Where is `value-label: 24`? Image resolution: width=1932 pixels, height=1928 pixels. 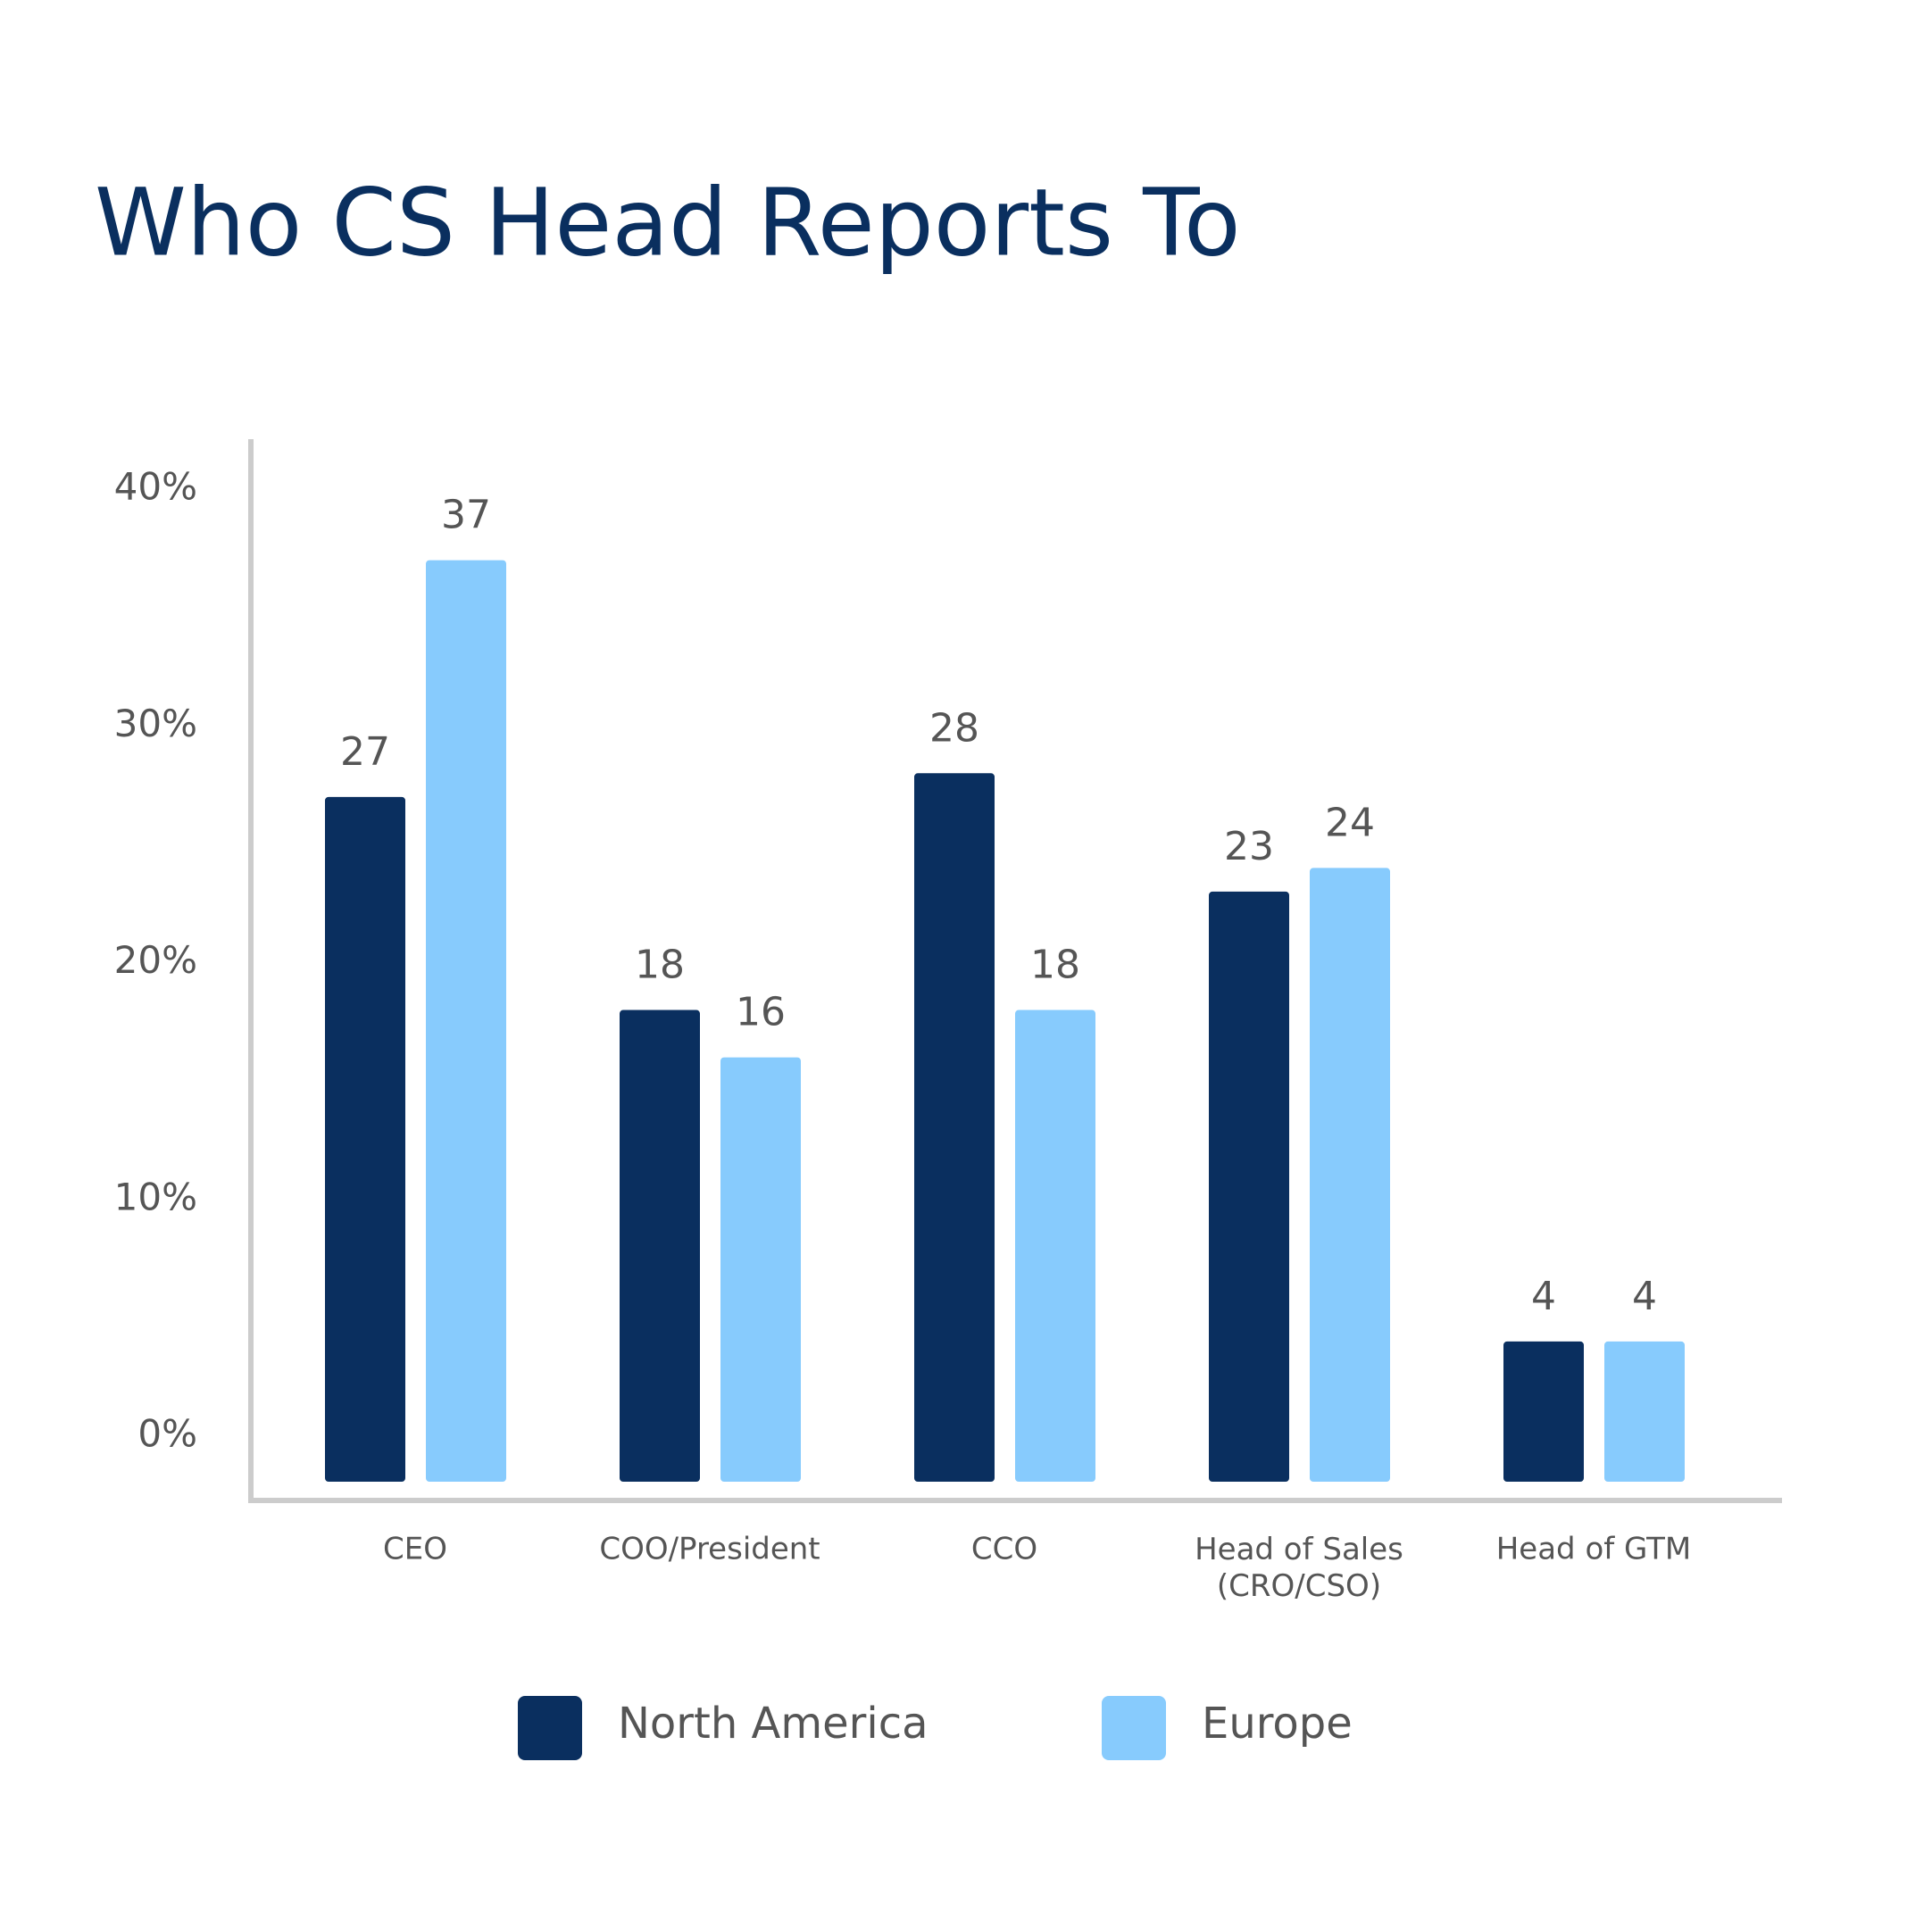 value-label: 24 is located at coordinates (1350, 823).